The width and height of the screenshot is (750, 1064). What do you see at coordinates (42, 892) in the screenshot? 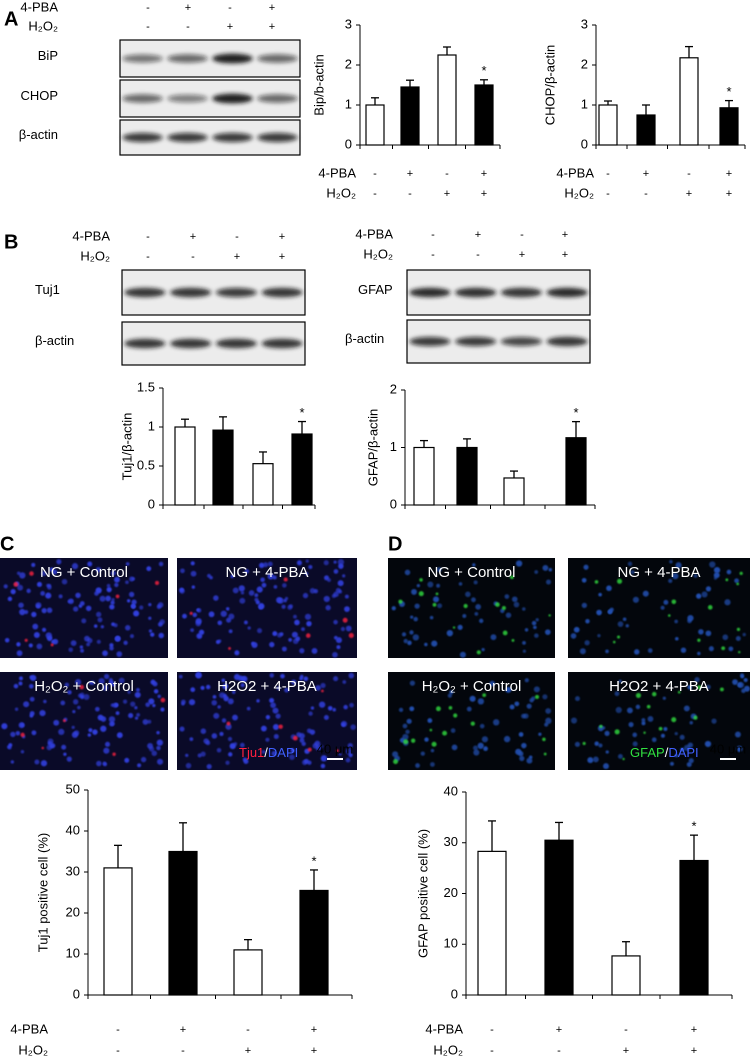
I see `y-axis-label: Tuj1 positive cell (%)` at bounding box center [42, 892].